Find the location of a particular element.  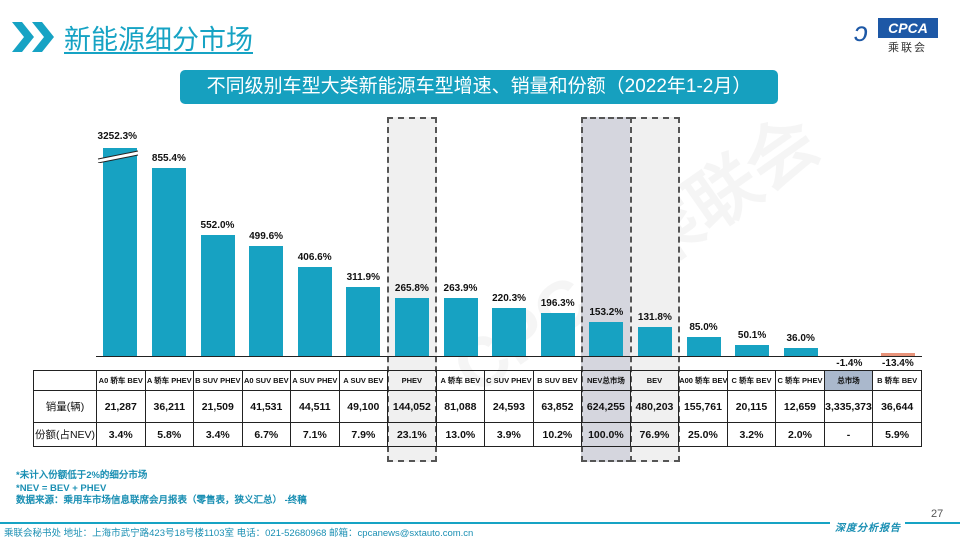

data-label: 265.8% is located at coordinates (411, 288).